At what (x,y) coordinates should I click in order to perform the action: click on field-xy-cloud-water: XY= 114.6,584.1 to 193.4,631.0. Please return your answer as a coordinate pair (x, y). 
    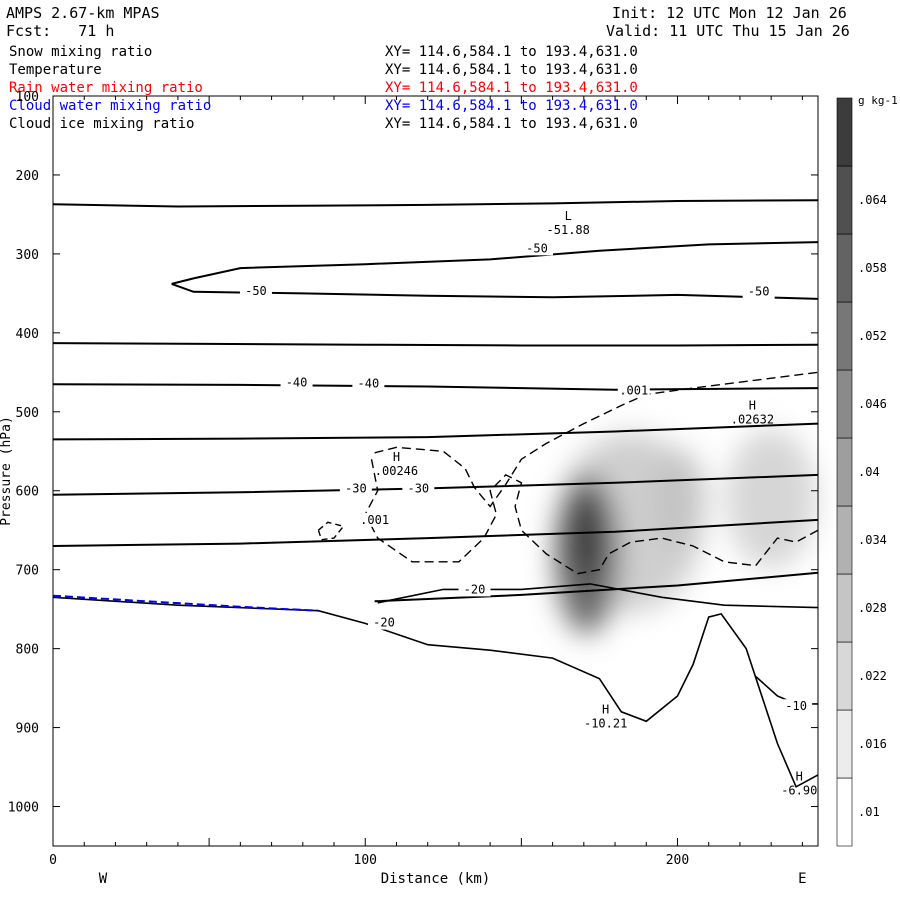
    Looking at the image, I should click on (511, 106).